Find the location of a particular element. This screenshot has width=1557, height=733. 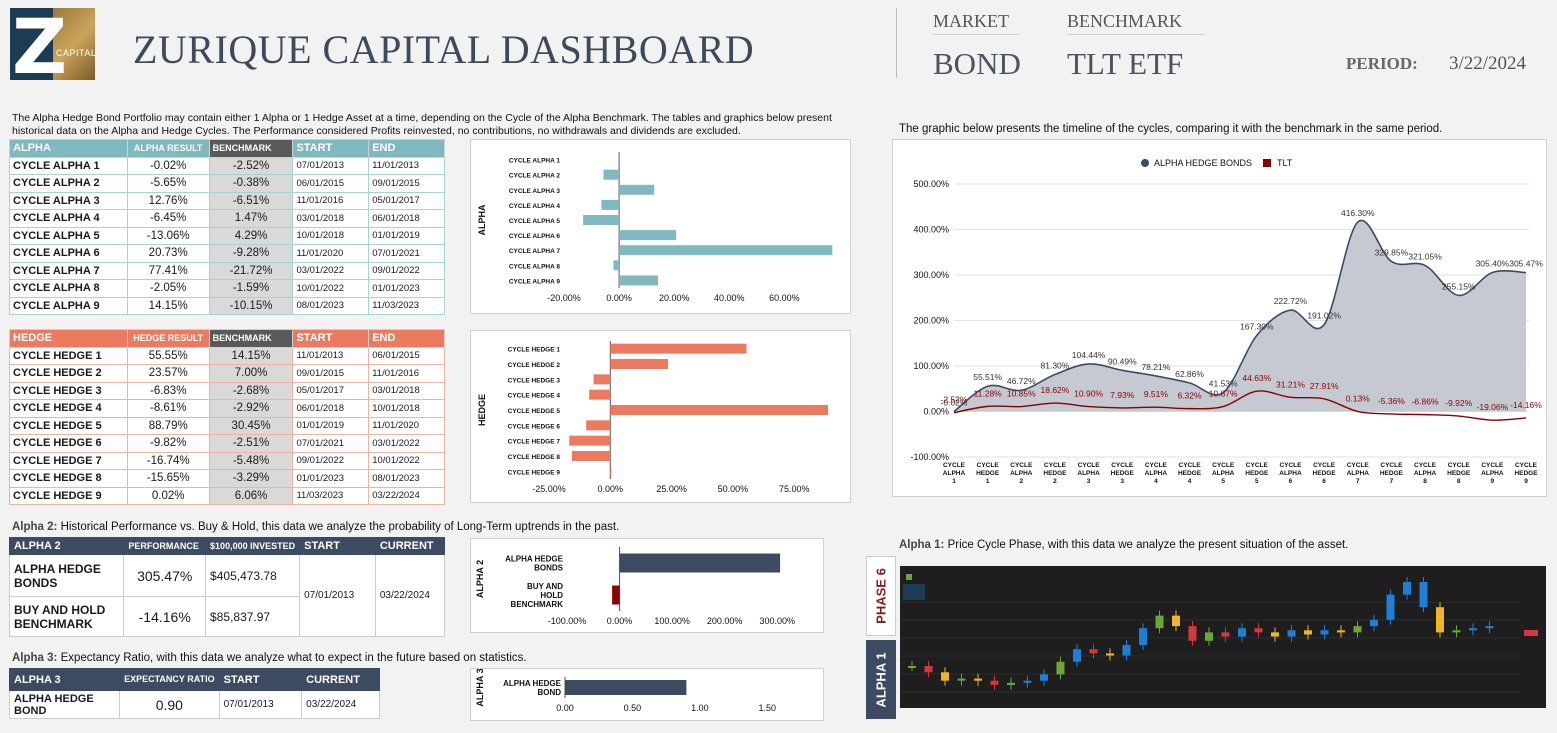

cycle-name: CYCLE ALPHA 6 is located at coordinates (68, 253).